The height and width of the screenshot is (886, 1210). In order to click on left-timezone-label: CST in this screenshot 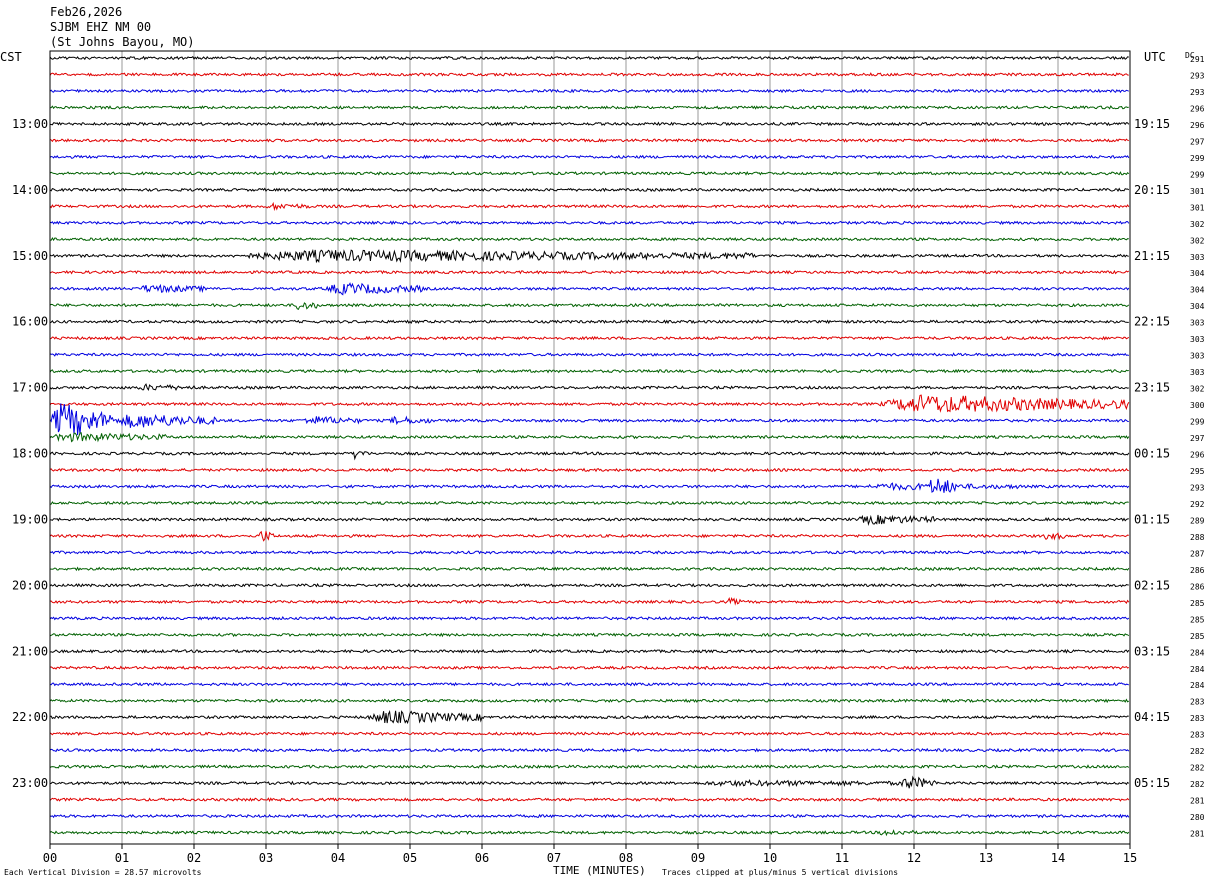, I will do `click(11, 57)`.